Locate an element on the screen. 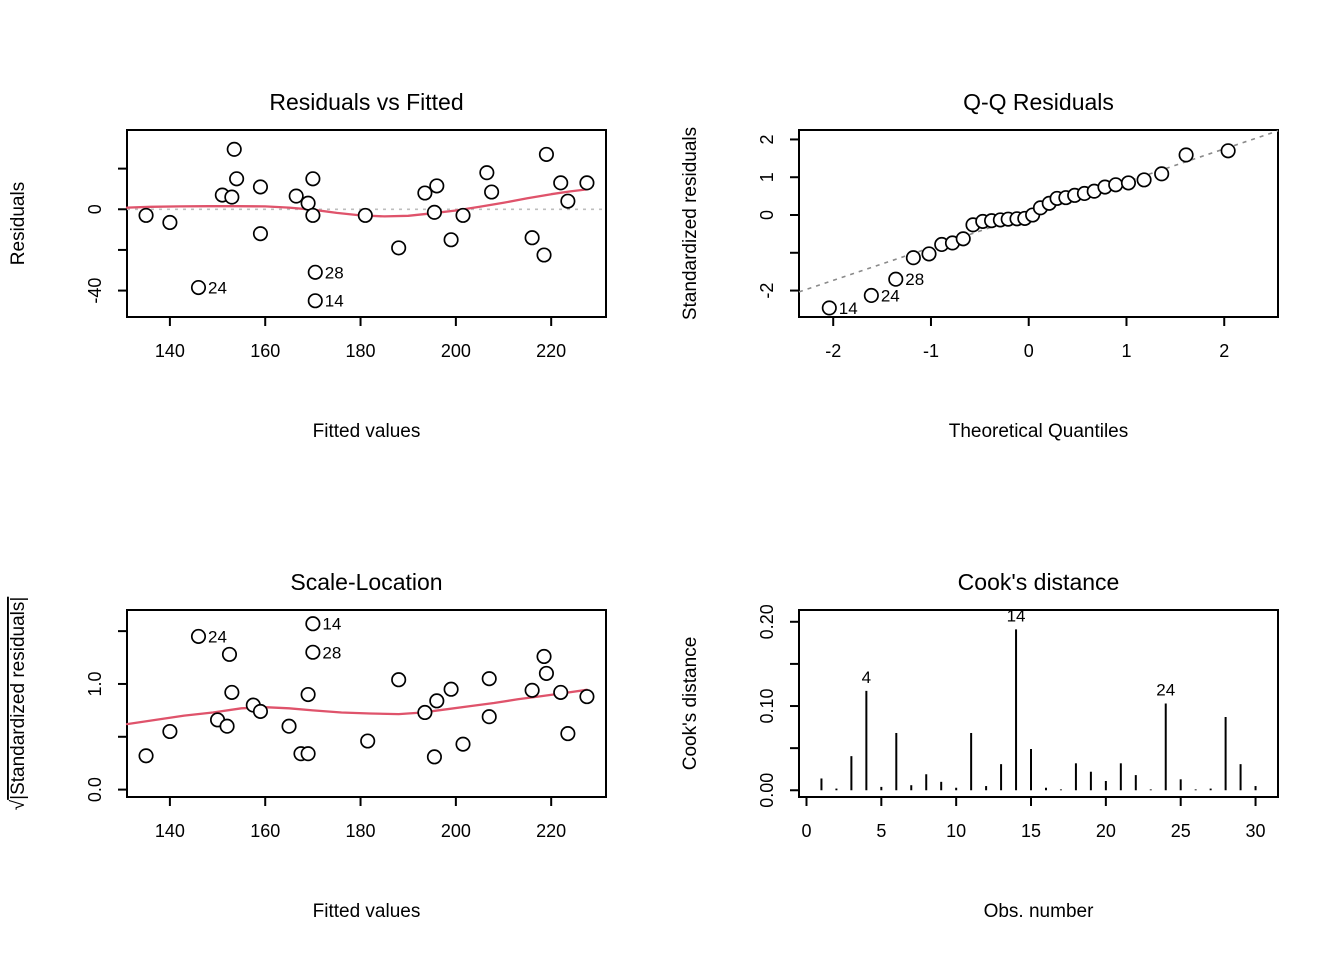  smooth-curve is located at coordinates (357, 707).